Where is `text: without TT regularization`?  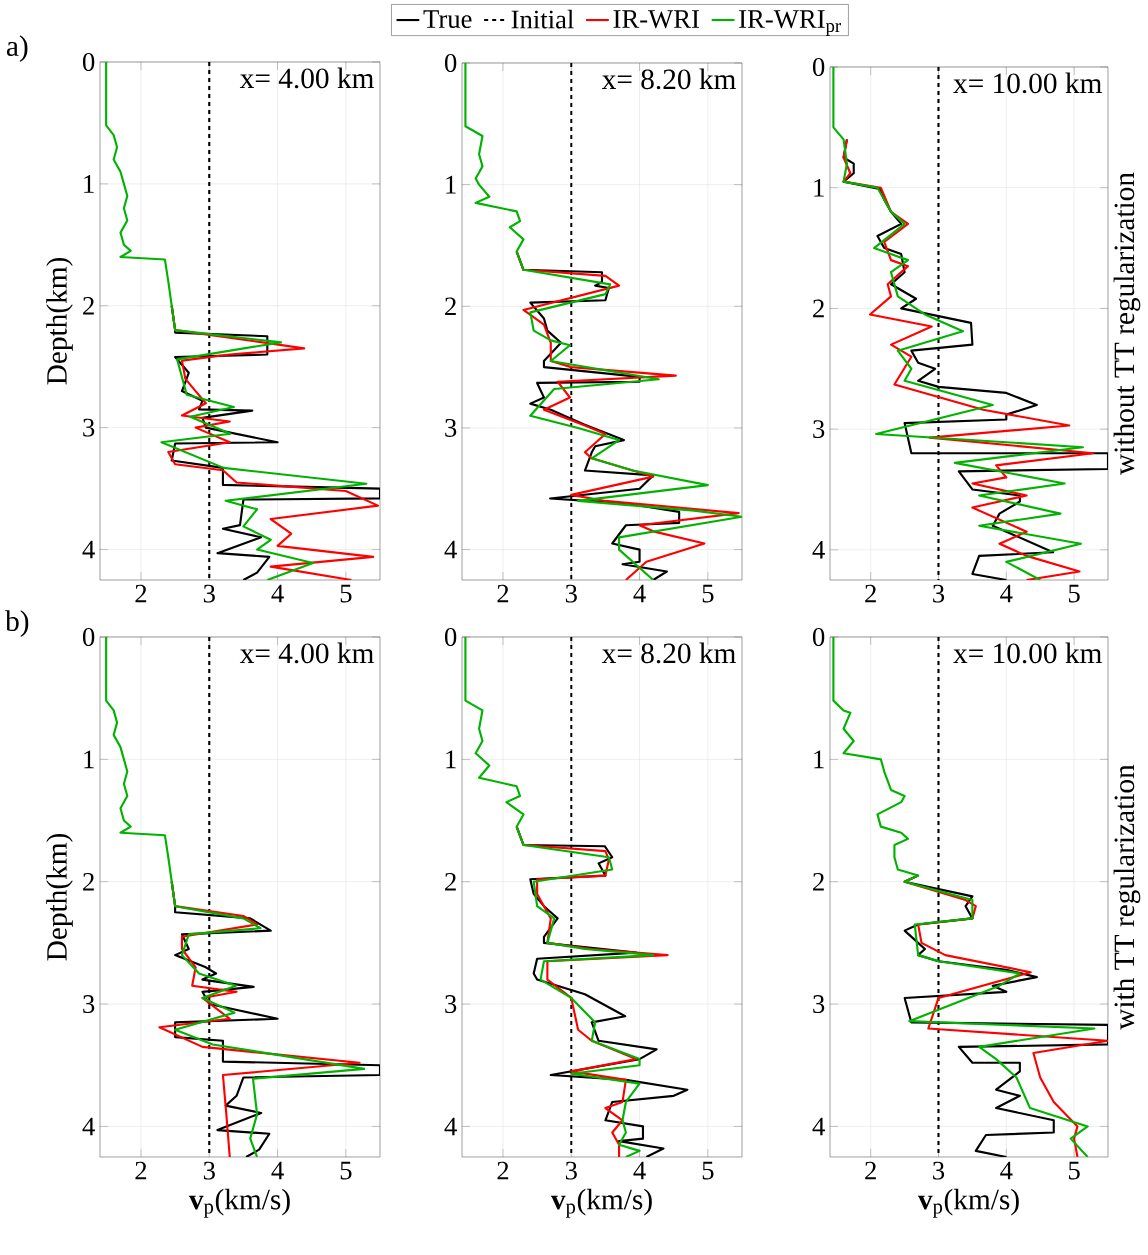
text: without TT regularization is located at coordinates (1127, 323).